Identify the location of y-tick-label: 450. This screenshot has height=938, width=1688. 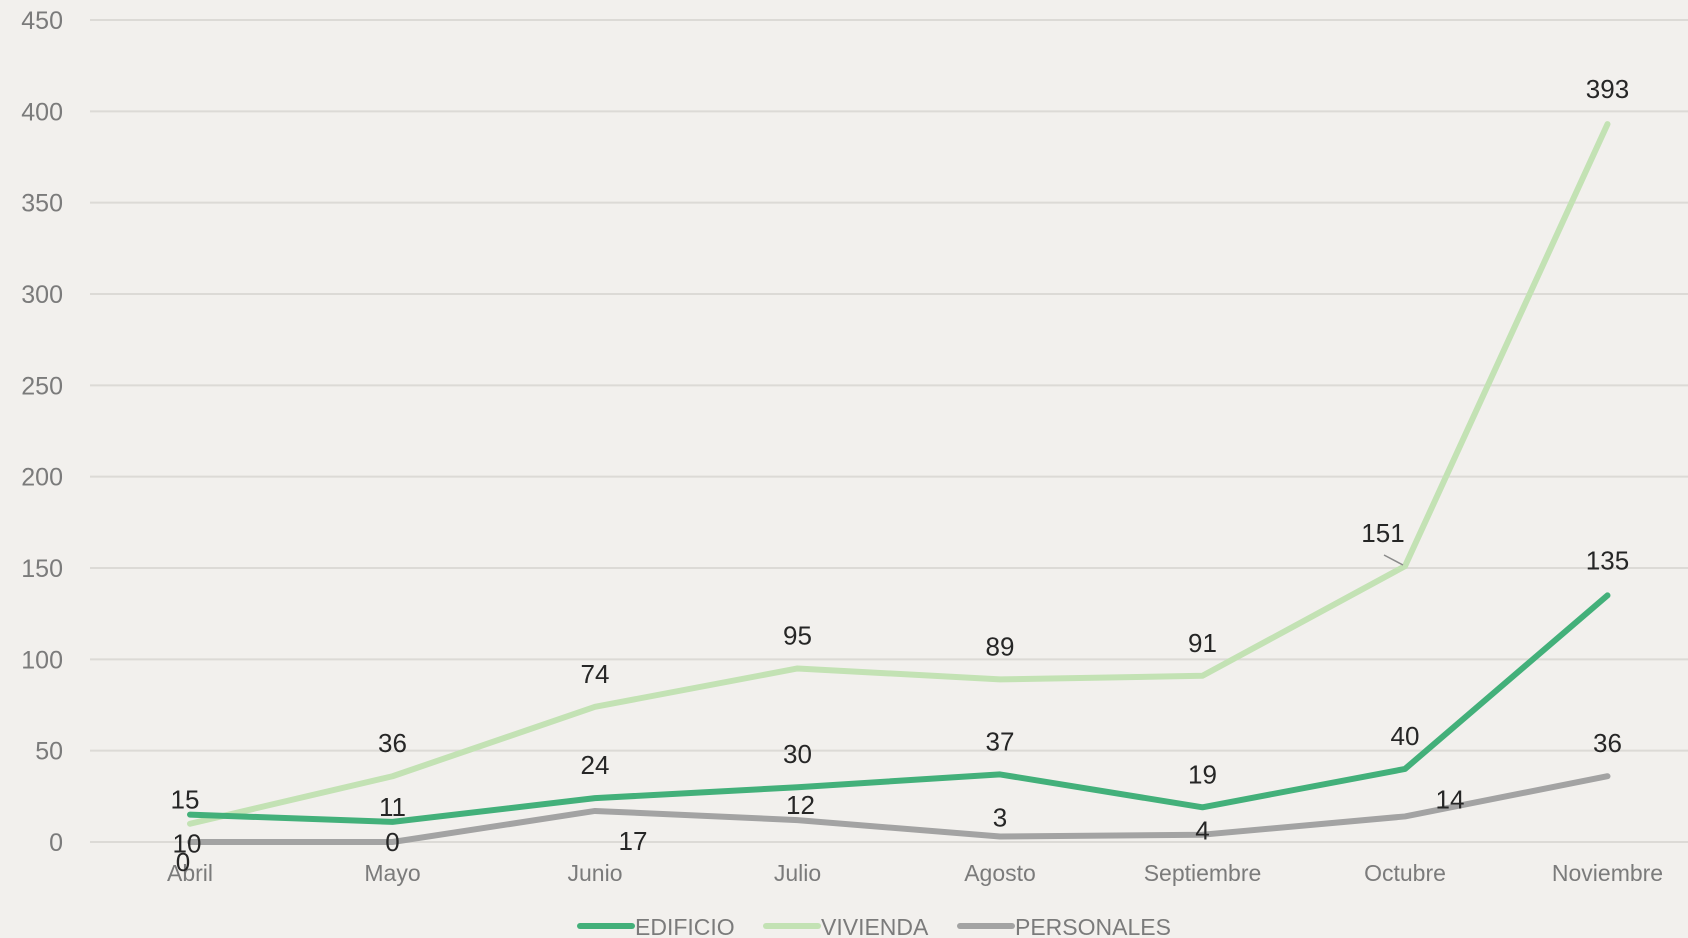
(42, 21).